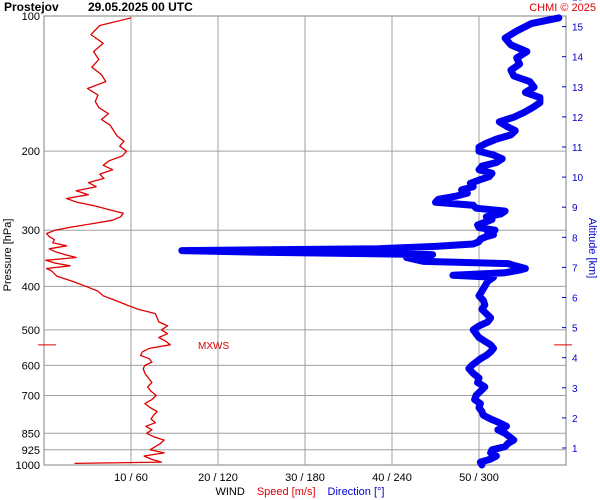  I want to click on y2-axis-title: Altitude [km], so click(592, 248).